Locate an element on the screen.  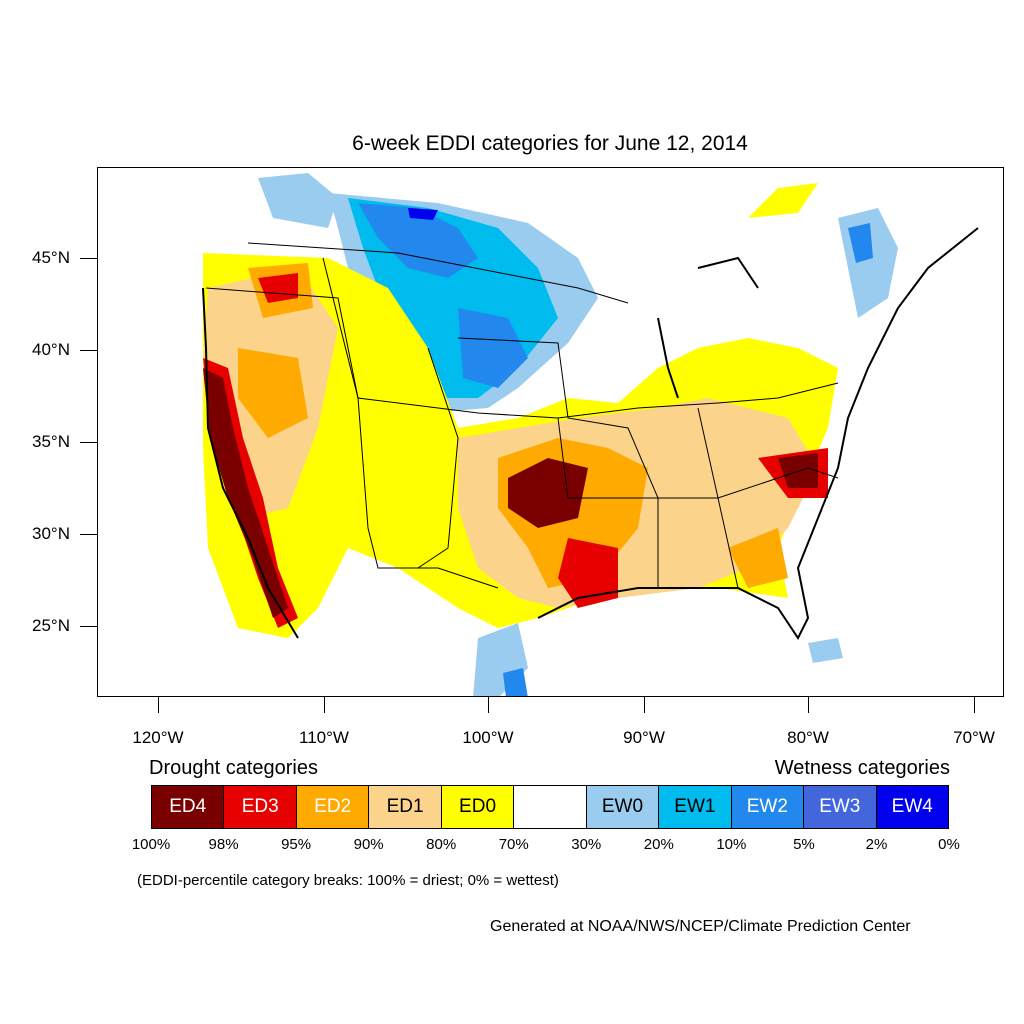
legend-bar: ED4 ED3 ED2 ED1 ED0 EW0 EW1 EW2 EW3 EW4 is located at coordinates (550, 807).